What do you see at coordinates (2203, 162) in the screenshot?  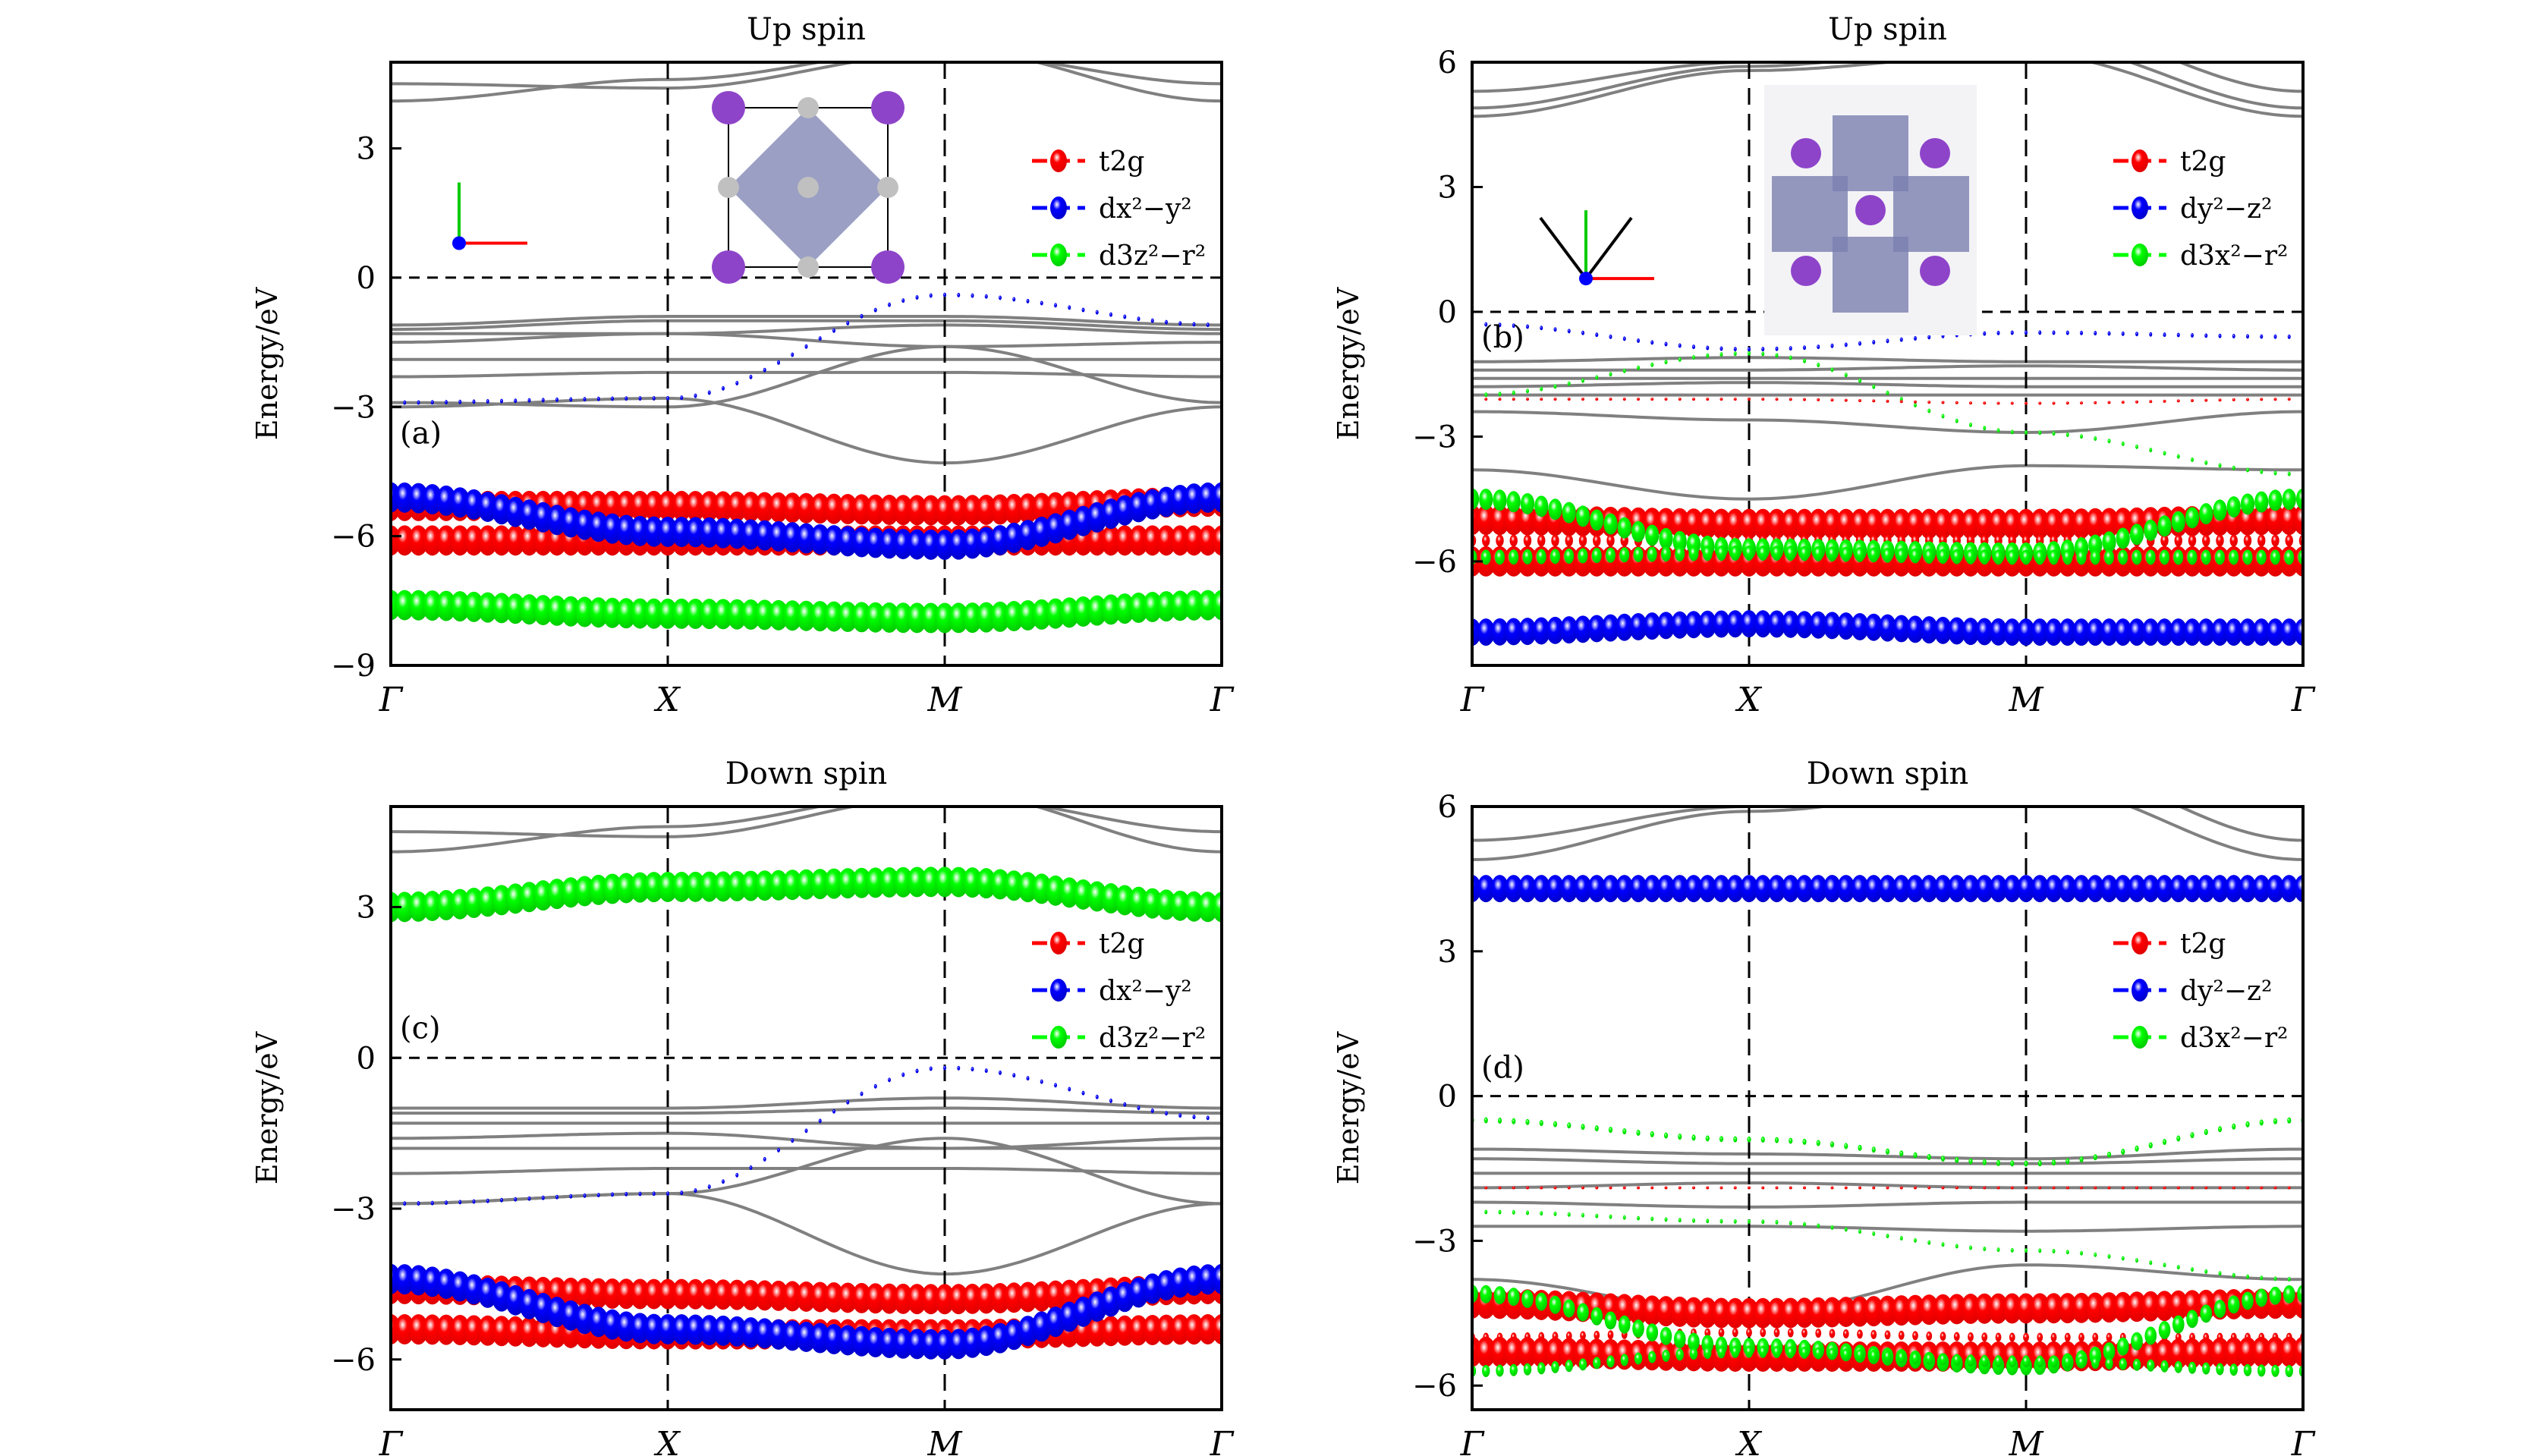 I see `legend-label: t2g` at bounding box center [2203, 162].